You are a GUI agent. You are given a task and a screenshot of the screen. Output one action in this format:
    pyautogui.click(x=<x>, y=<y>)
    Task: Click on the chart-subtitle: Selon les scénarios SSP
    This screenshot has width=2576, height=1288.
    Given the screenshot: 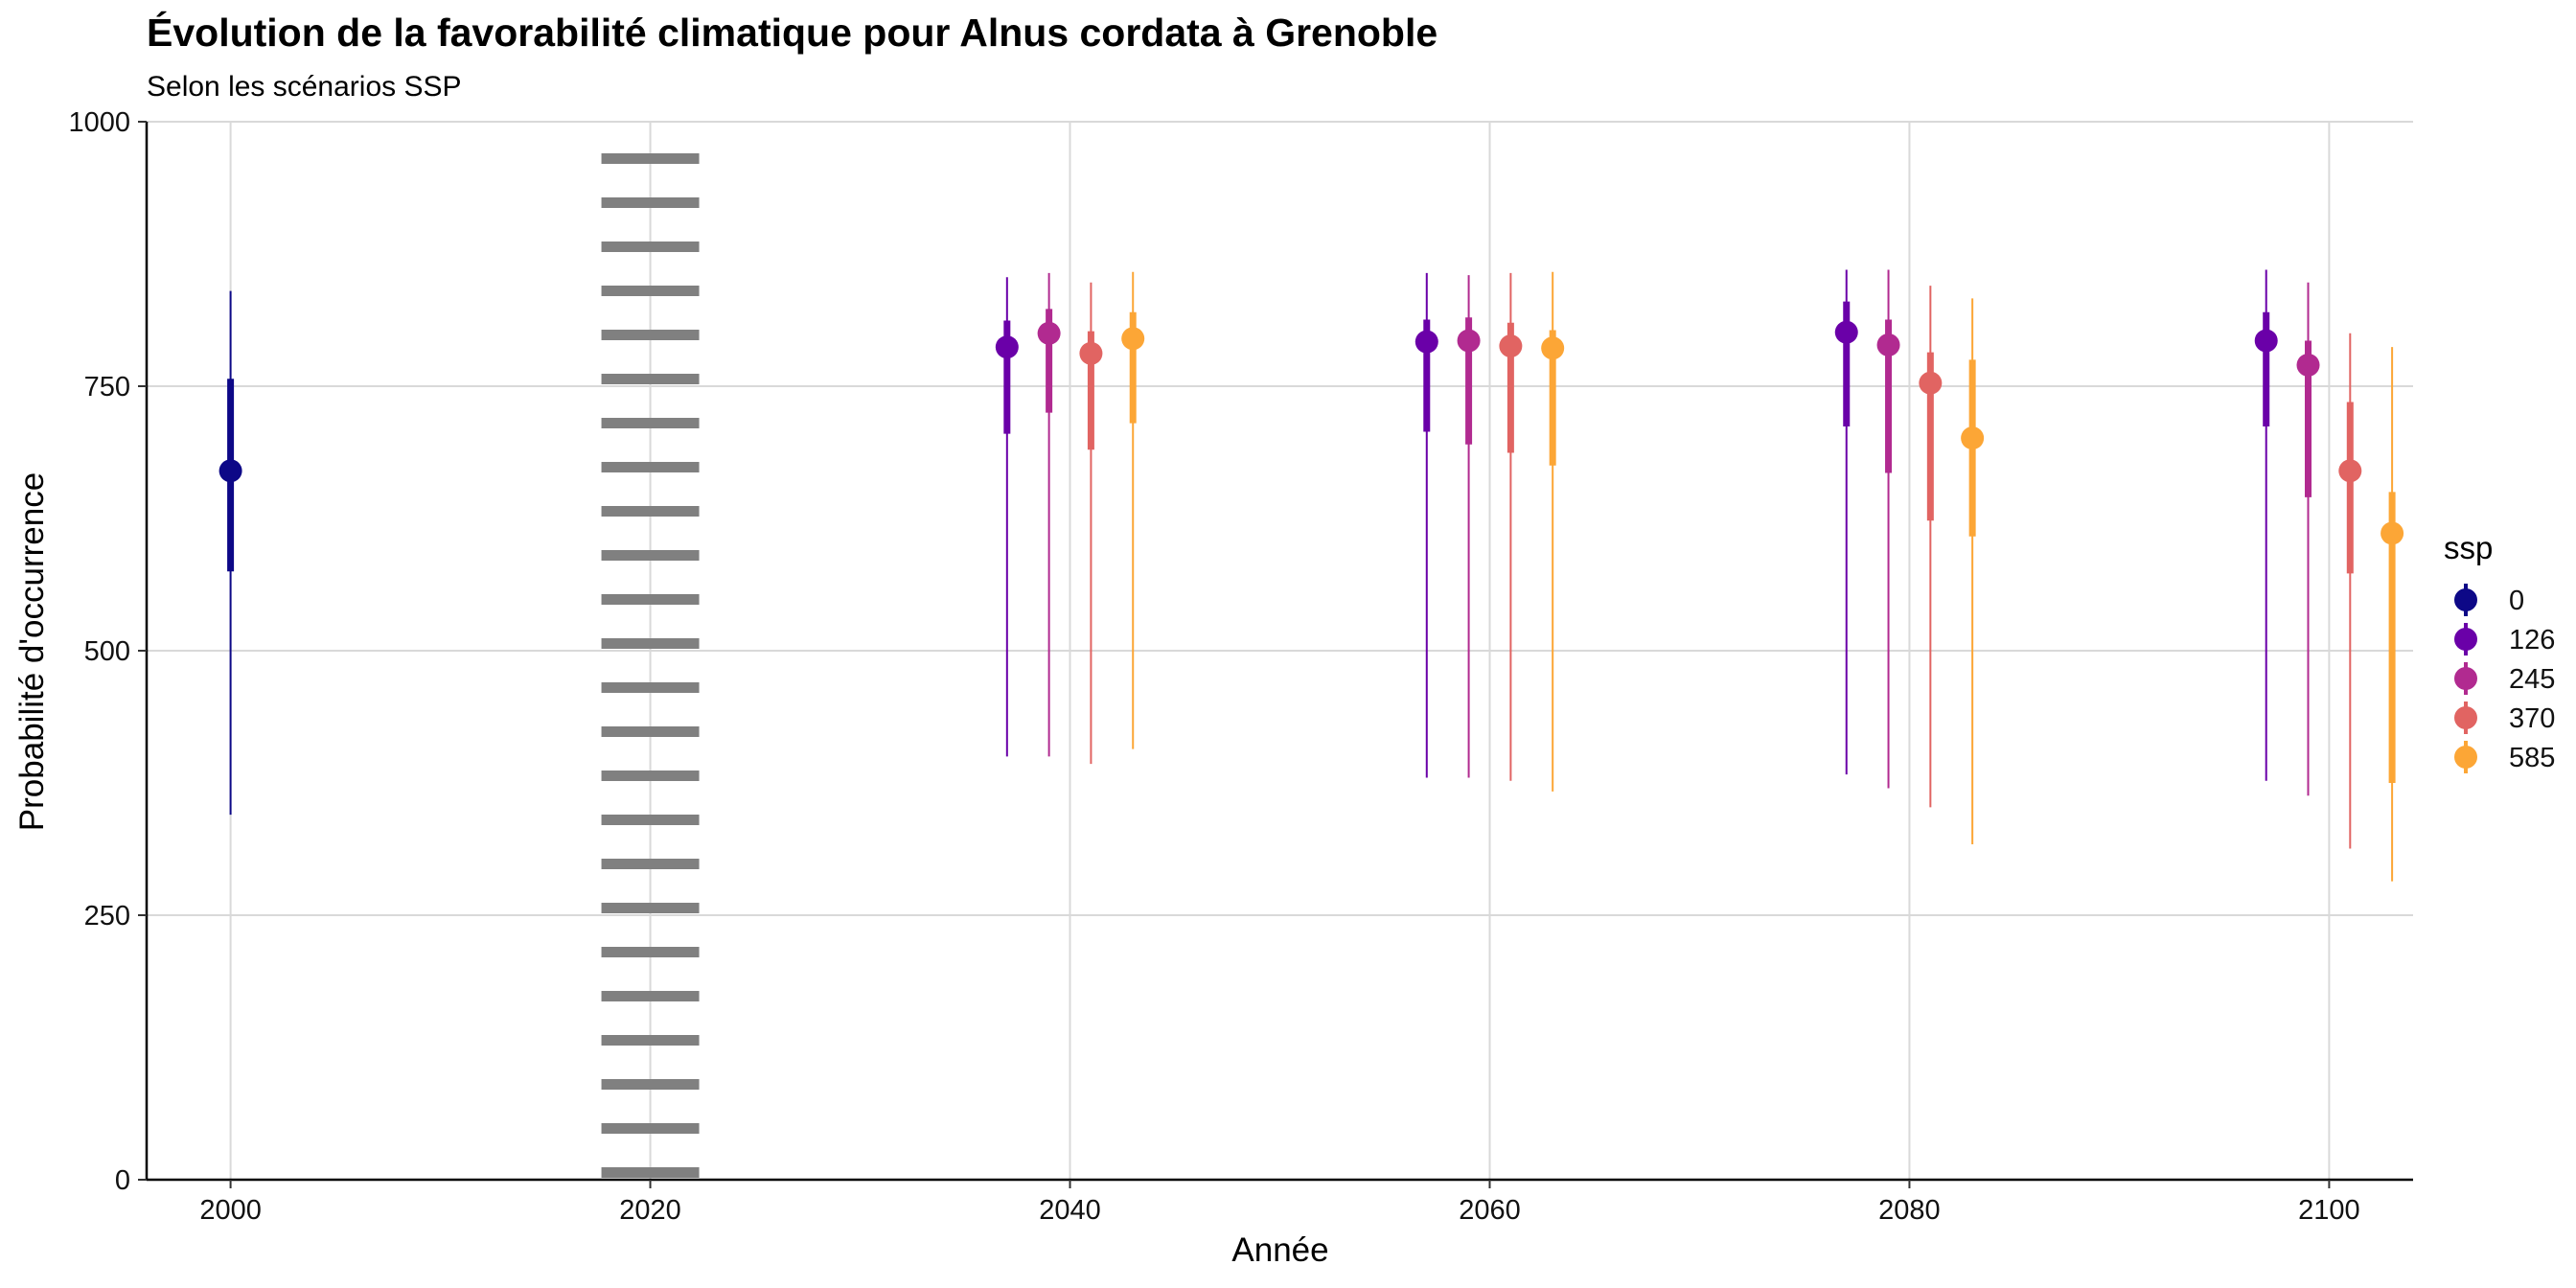 What is the action you would take?
    pyautogui.click(x=304, y=87)
    